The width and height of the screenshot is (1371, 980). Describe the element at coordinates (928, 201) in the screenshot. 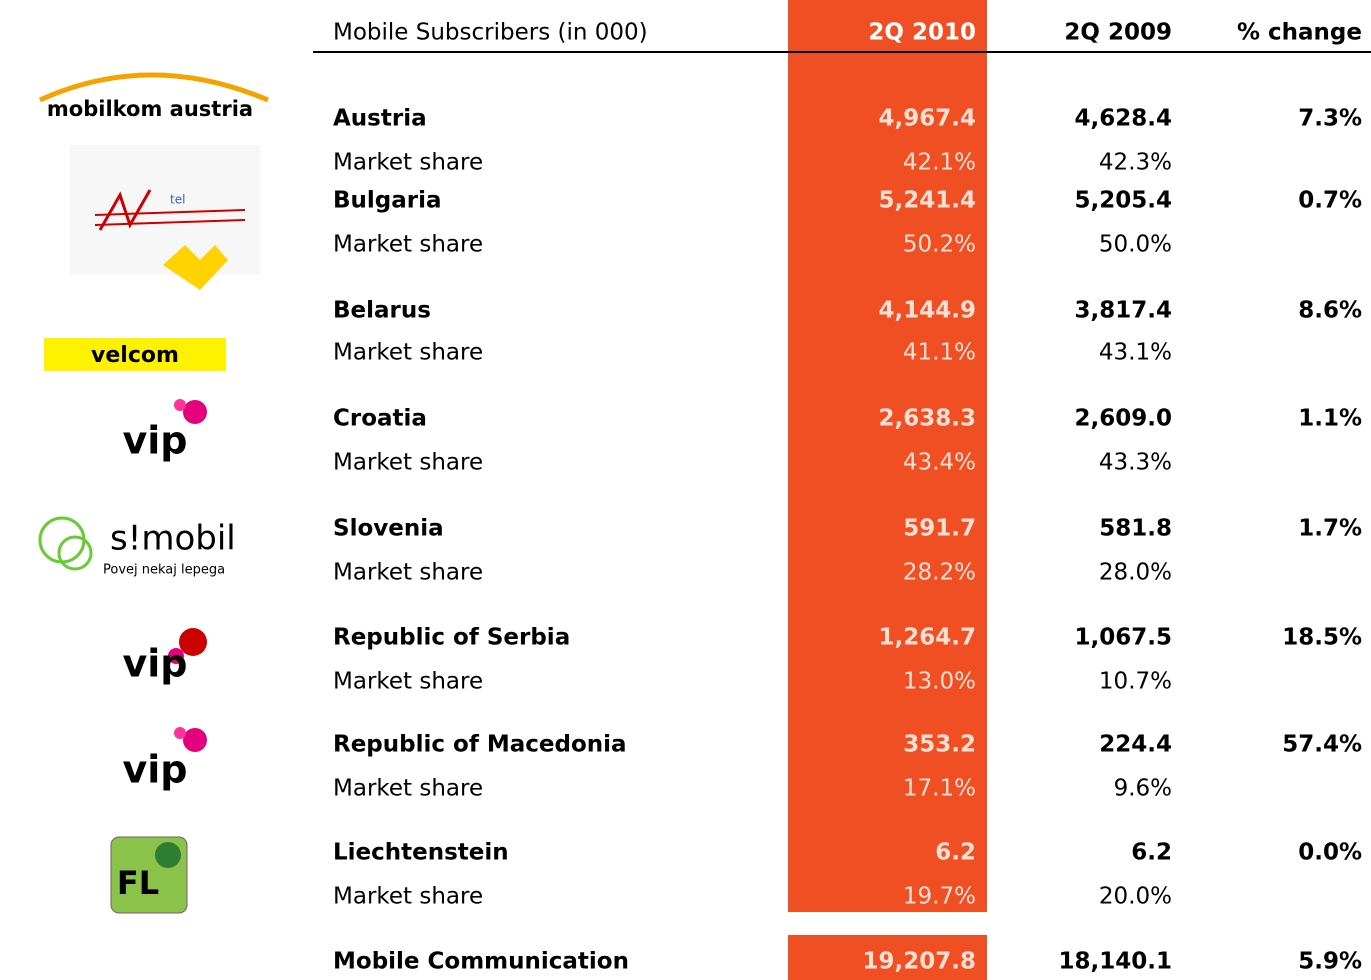

I see `value-2q2010: 5,241.4` at that location.